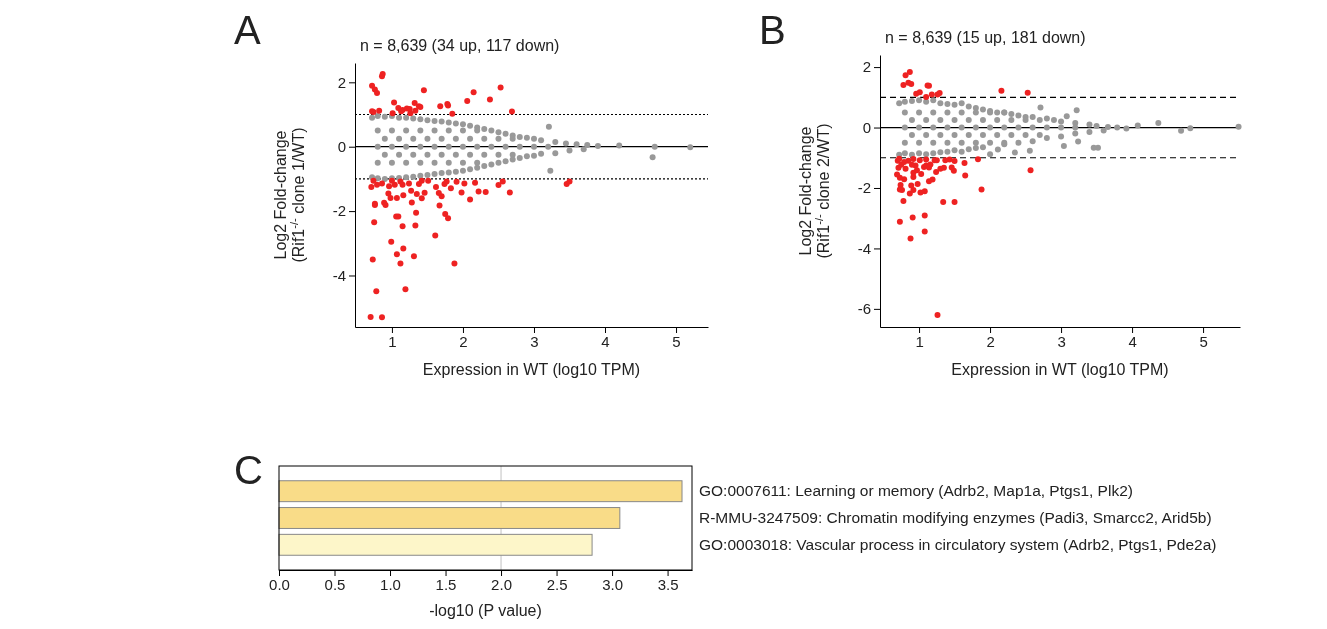 The height and width of the screenshot is (629, 1327). Describe the element at coordinates (247, 30) in the screenshot. I see `text: A` at that location.